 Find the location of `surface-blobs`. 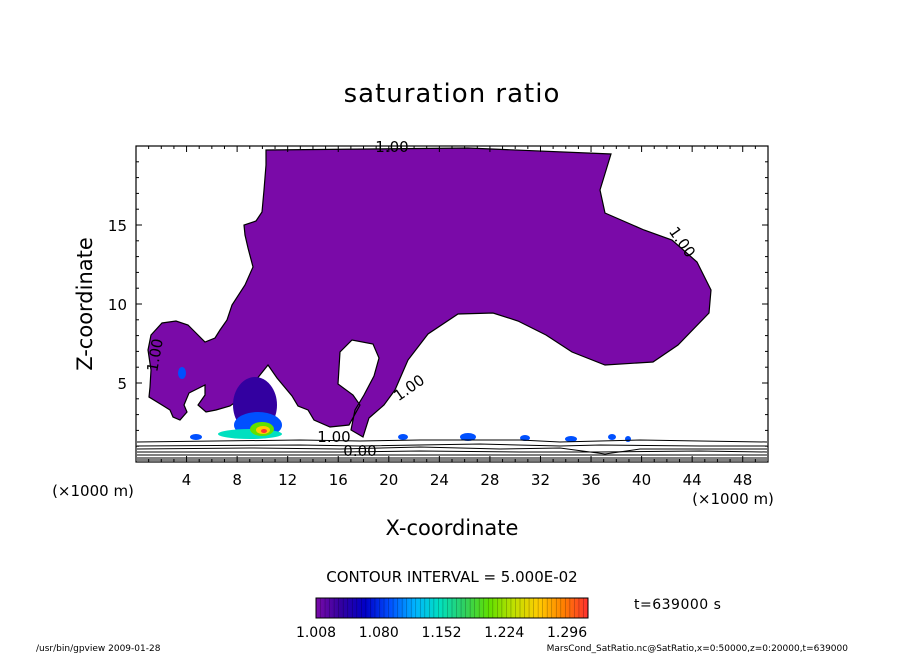

surface-blobs is located at coordinates (404, 404).